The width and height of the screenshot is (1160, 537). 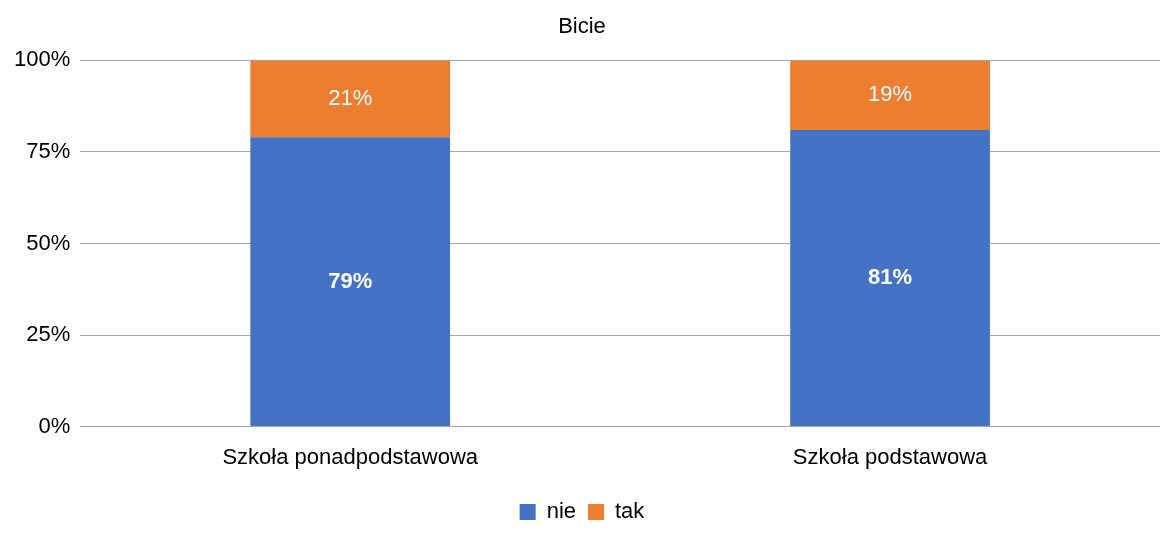 What do you see at coordinates (48, 242) in the screenshot?
I see `y-tick-label: 50%` at bounding box center [48, 242].